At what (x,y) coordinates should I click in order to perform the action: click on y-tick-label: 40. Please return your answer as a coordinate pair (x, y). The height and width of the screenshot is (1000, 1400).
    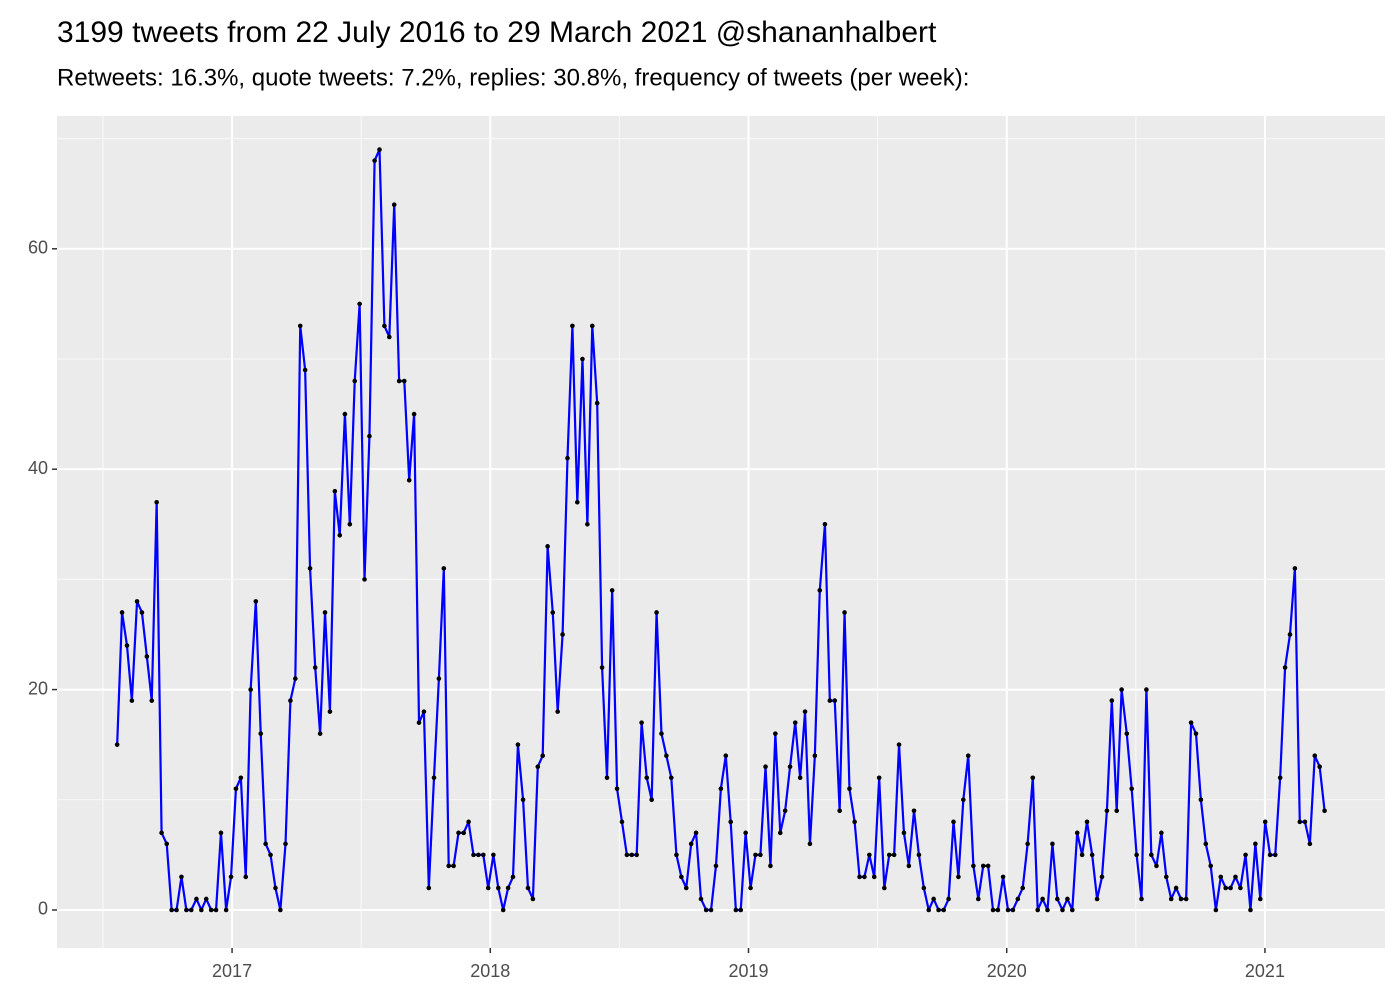
    Looking at the image, I should click on (38, 468).